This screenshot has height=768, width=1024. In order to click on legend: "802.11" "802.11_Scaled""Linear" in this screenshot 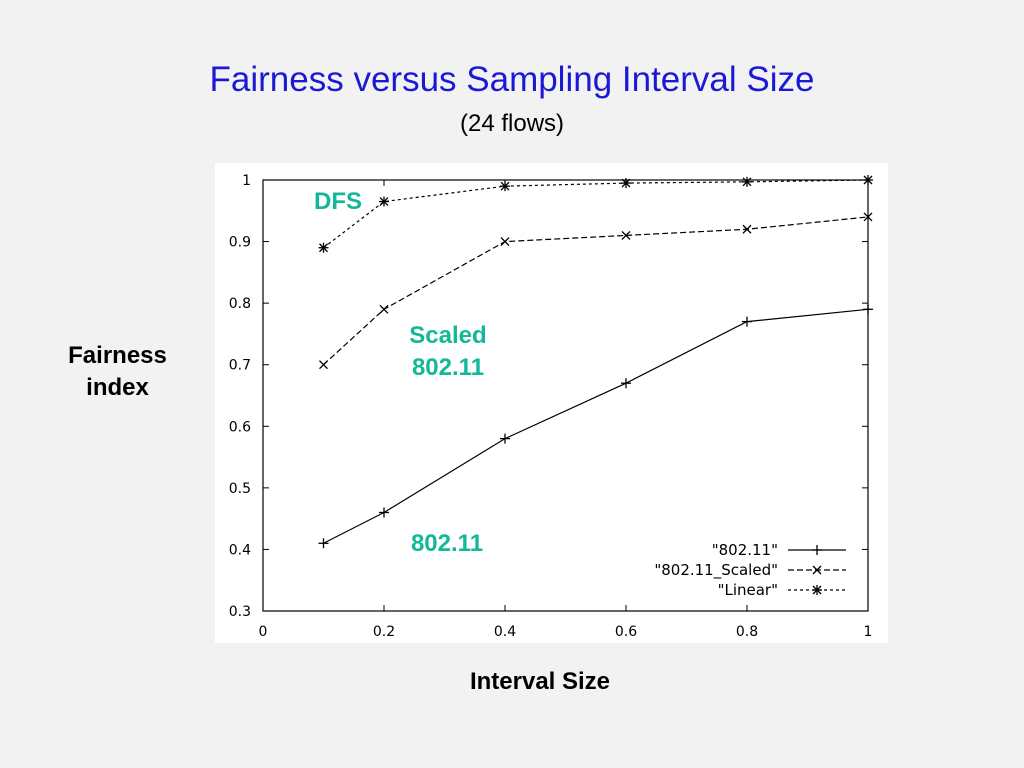, I will do `click(750, 570)`.